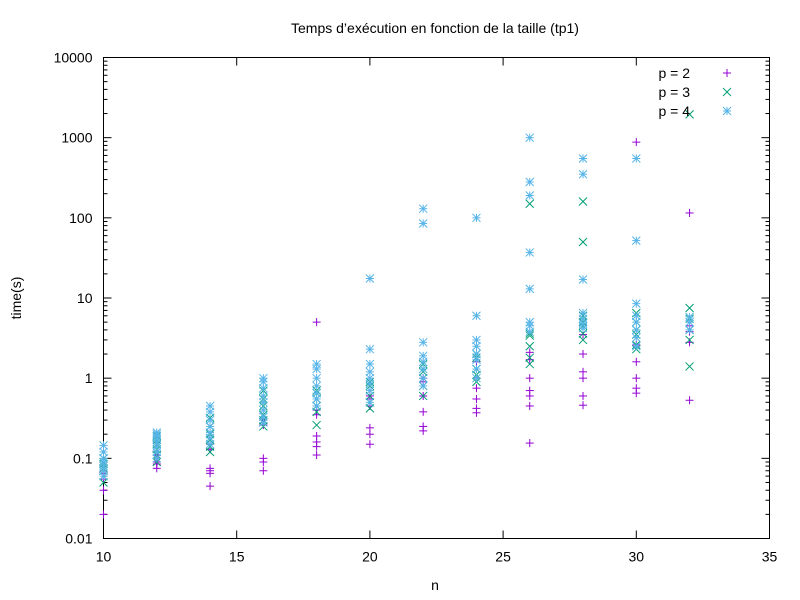 This screenshot has height=600, width=800. Describe the element at coordinates (674, 73) in the screenshot. I see `legend-entry-label: p = 2` at that location.